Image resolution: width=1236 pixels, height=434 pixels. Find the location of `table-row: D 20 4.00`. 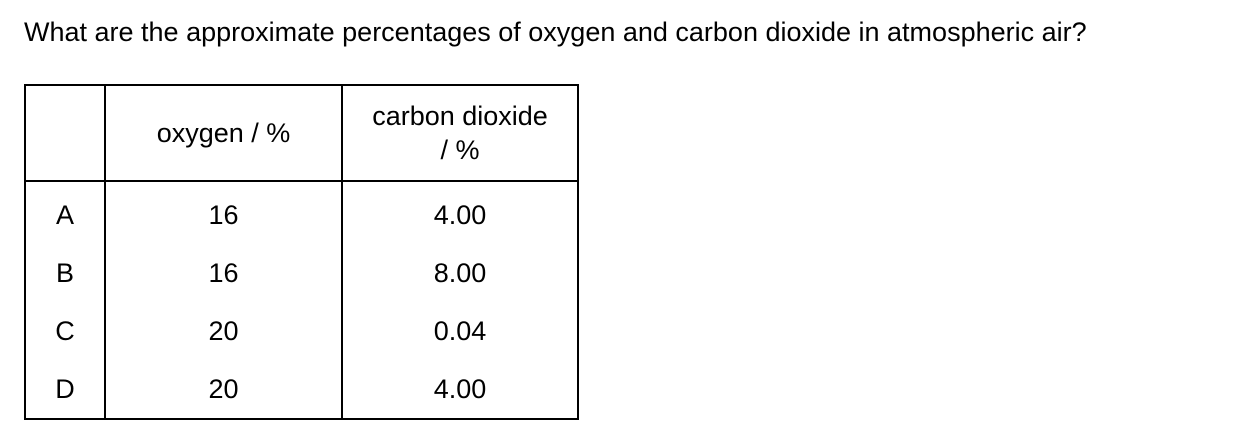

table-row: D 20 4.00 is located at coordinates (301, 389).